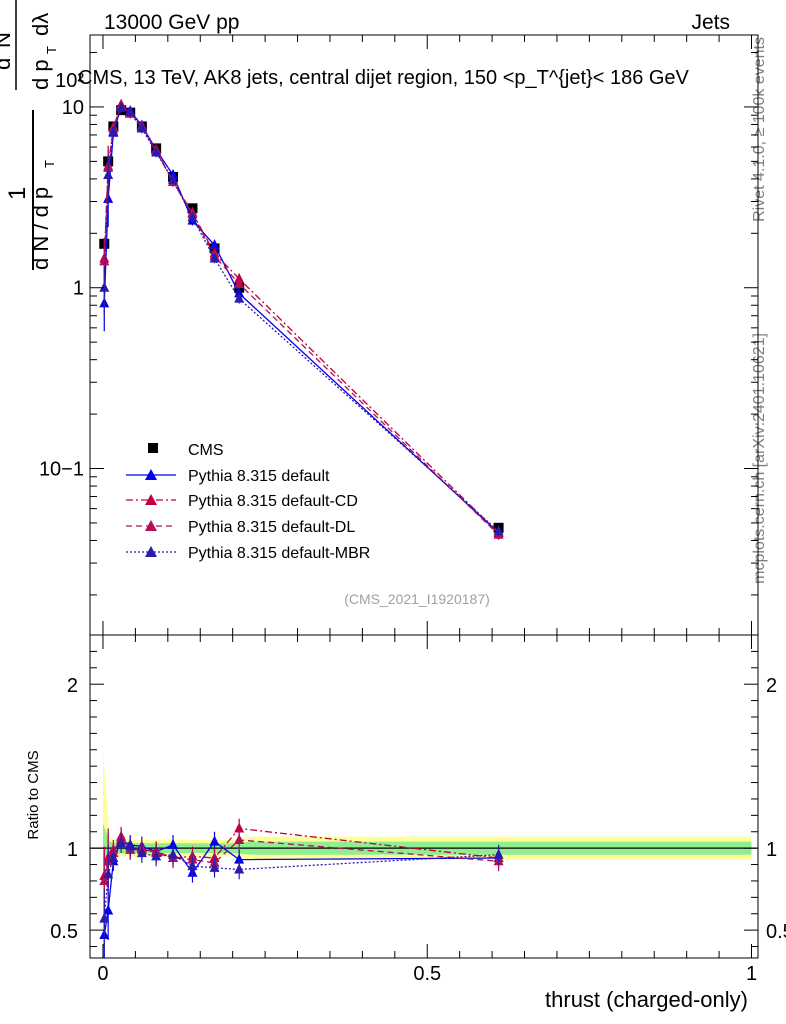 This screenshot has width=786, height=1024. What do you see at coordinates (153, 448) in the screenshot?
I see `legend-marker-cms` at bounding box center [153, 448].